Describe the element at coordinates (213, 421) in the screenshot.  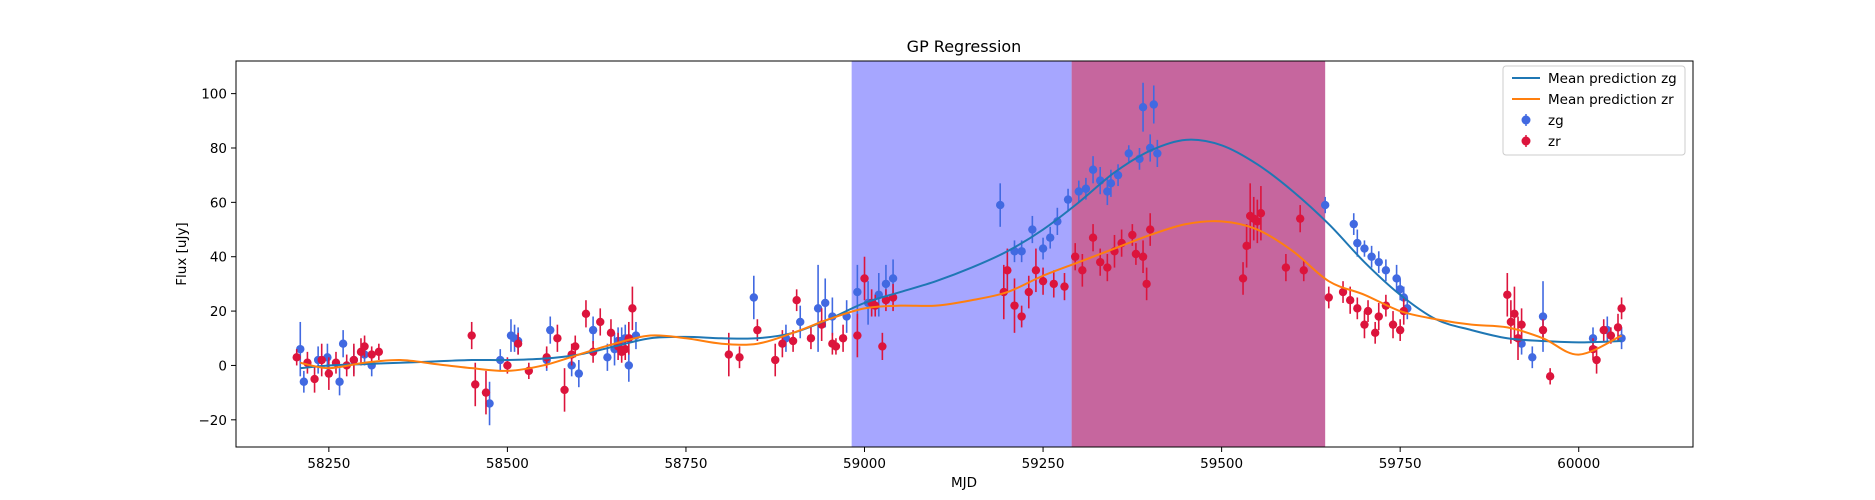
I see `y-tick-label-0: −20` at that location.